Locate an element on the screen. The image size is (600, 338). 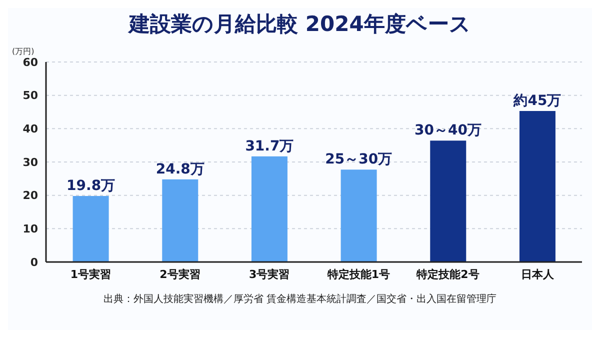
y-tick-label: 30 is located at coordinates (30, 162).